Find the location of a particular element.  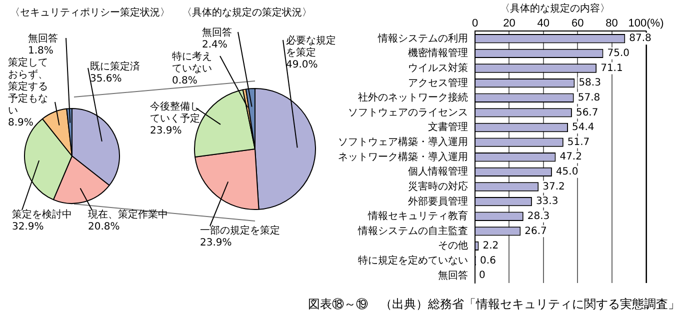

y-tick-label: ウイルス対策 is located at coordinates (438, 68).